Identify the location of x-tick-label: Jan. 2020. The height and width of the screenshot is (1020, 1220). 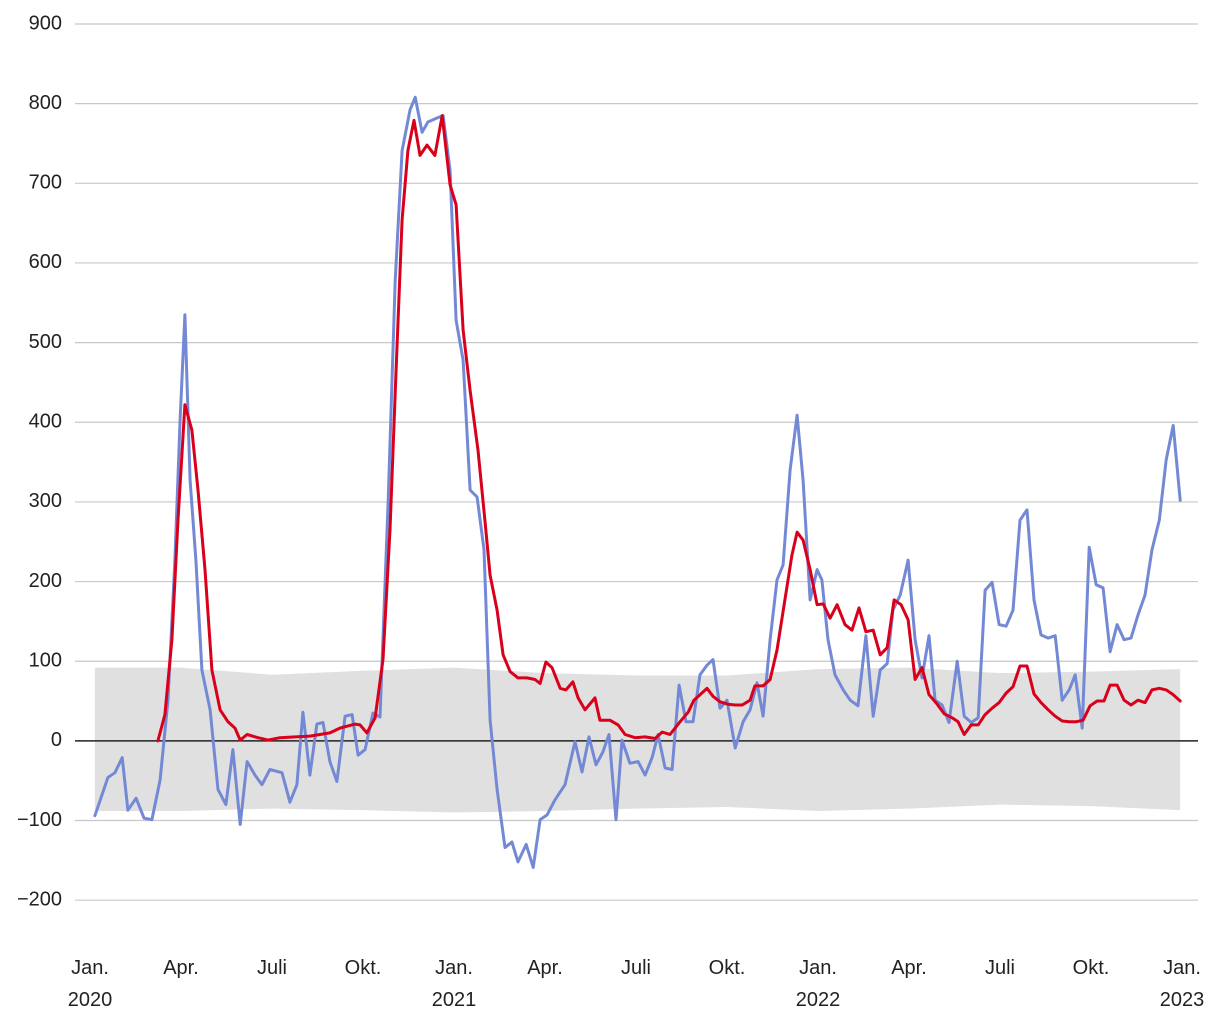
(90, 984).